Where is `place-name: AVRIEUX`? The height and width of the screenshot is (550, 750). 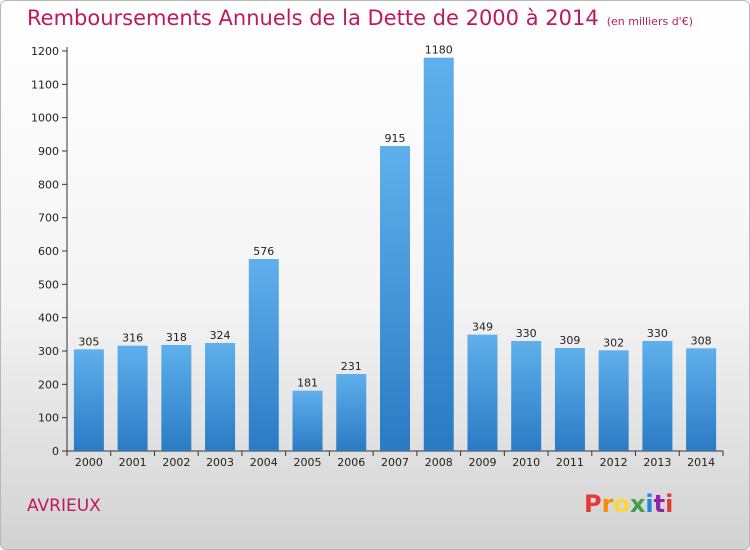 place-name: AVRIEUX is located at coordinates (64, 506).